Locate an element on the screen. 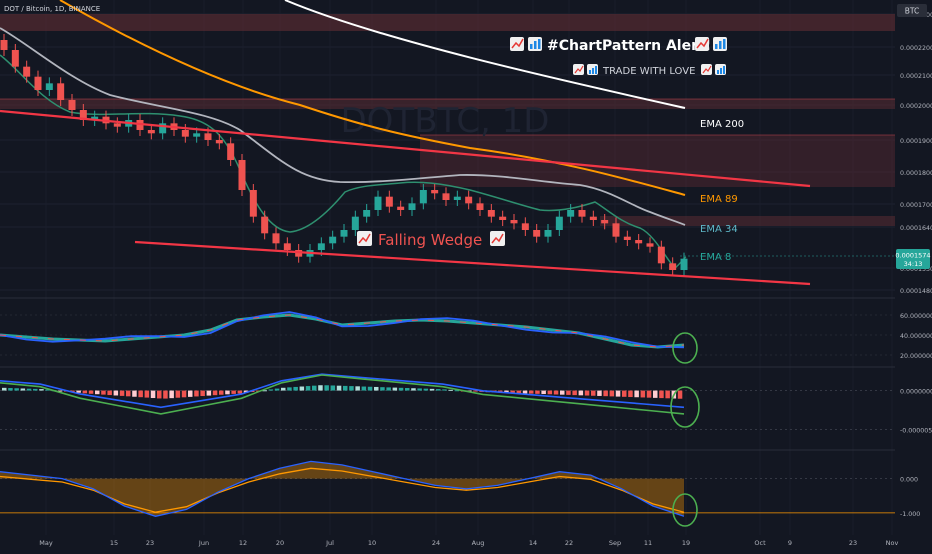  macd-signal-line is located at coordinates (342, 391).